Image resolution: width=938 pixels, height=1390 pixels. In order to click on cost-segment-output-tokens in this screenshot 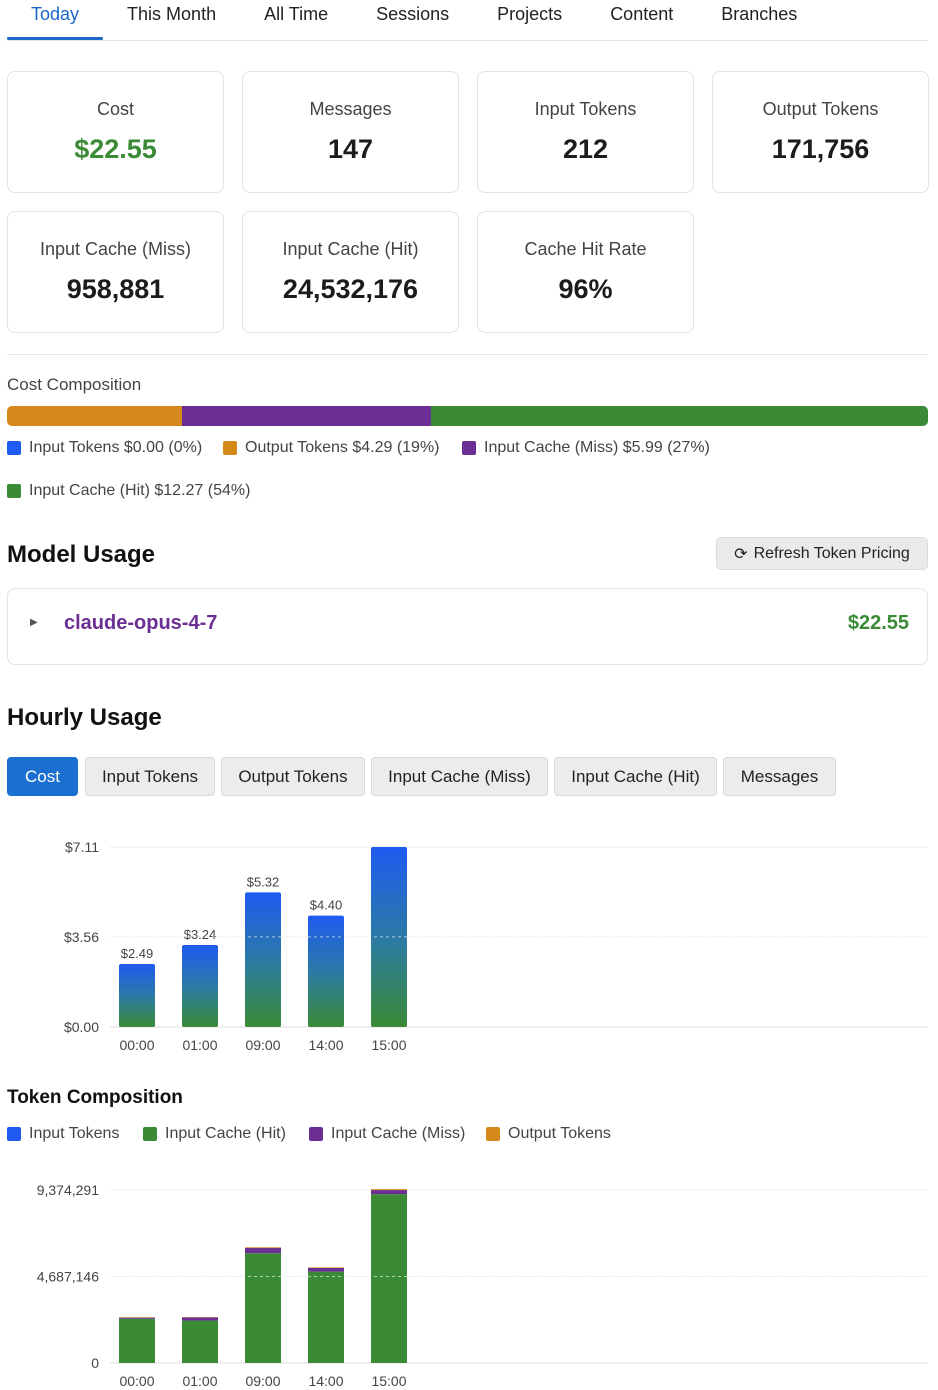, I will do `click(94, 416)`.